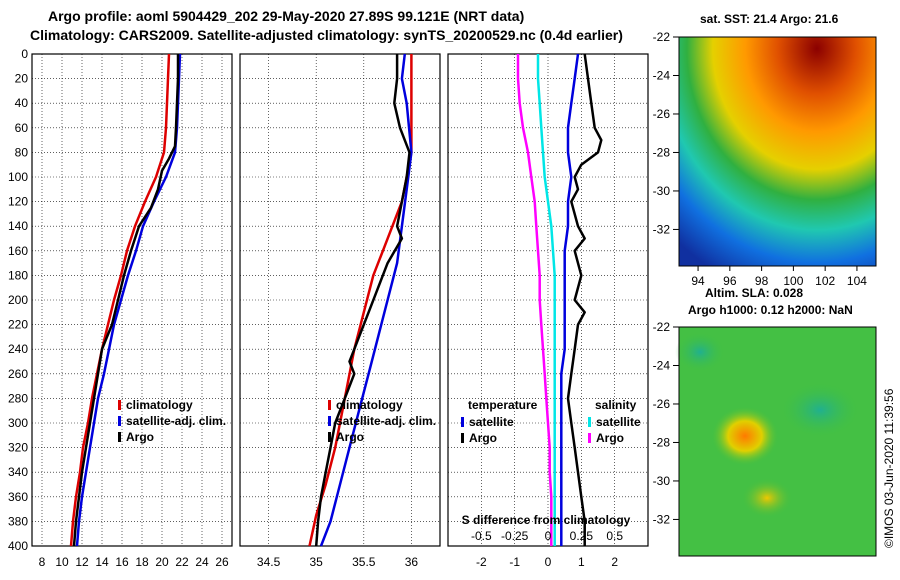  I want to click on x2-axis-label: S difference from climatology, so click(546, 520).